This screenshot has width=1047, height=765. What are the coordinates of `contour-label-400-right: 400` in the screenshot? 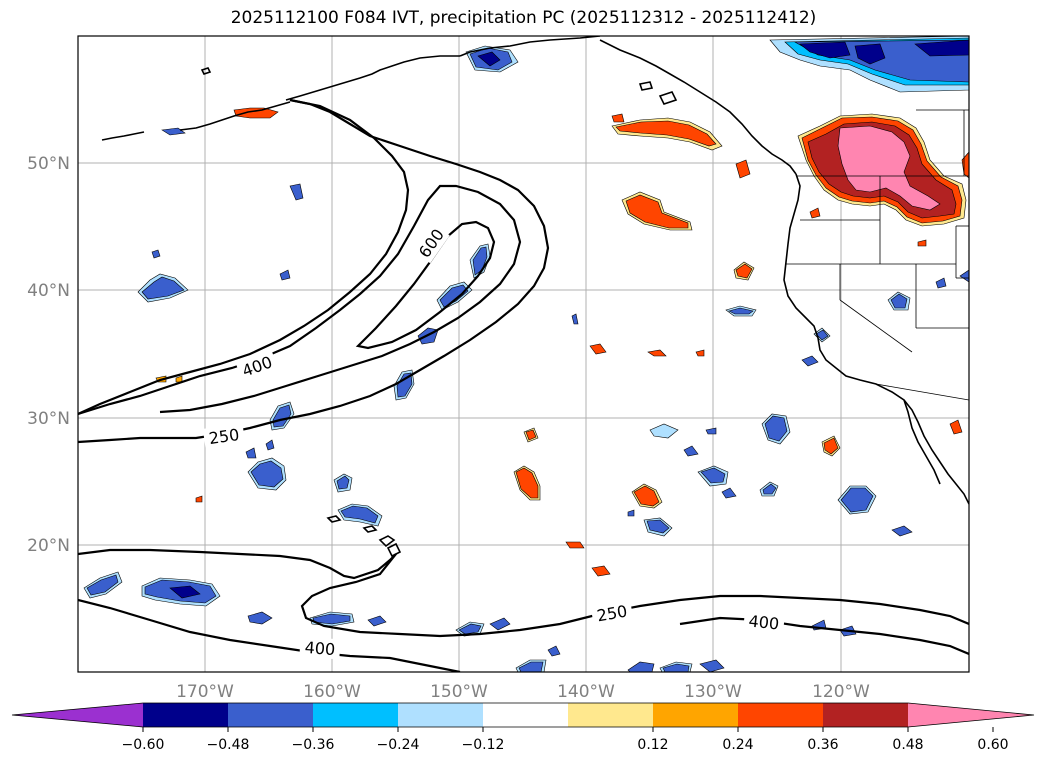 It's located at (764, 622).